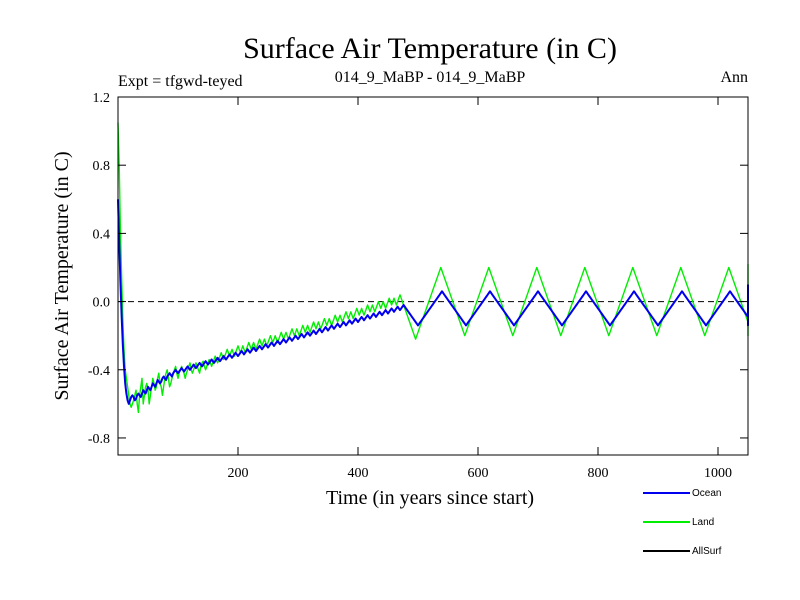  What do you see at coordinates (478, 473) in the screenshot?
I see `x-tick-label: 600` at bounding box center [478, 473].